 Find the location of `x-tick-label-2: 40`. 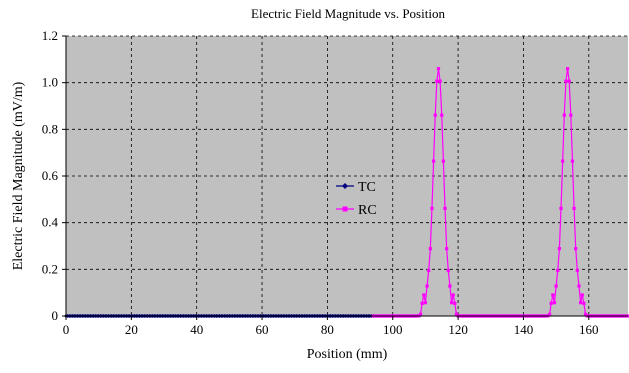

x-tick-label-2: 40 is located at coordinates (196, 329).